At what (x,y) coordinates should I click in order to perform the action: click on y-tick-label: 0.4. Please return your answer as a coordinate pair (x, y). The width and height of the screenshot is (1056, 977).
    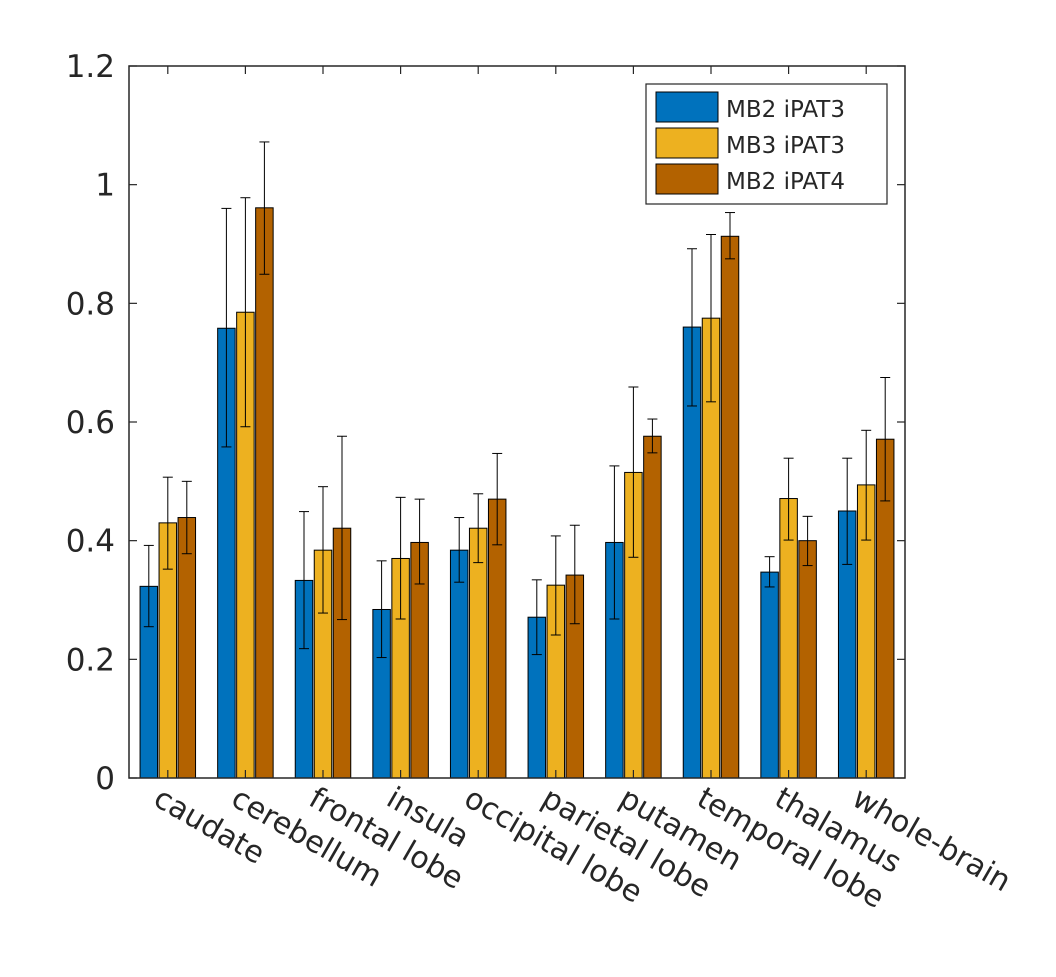
    Looking at the image, I should click on (90, 542).